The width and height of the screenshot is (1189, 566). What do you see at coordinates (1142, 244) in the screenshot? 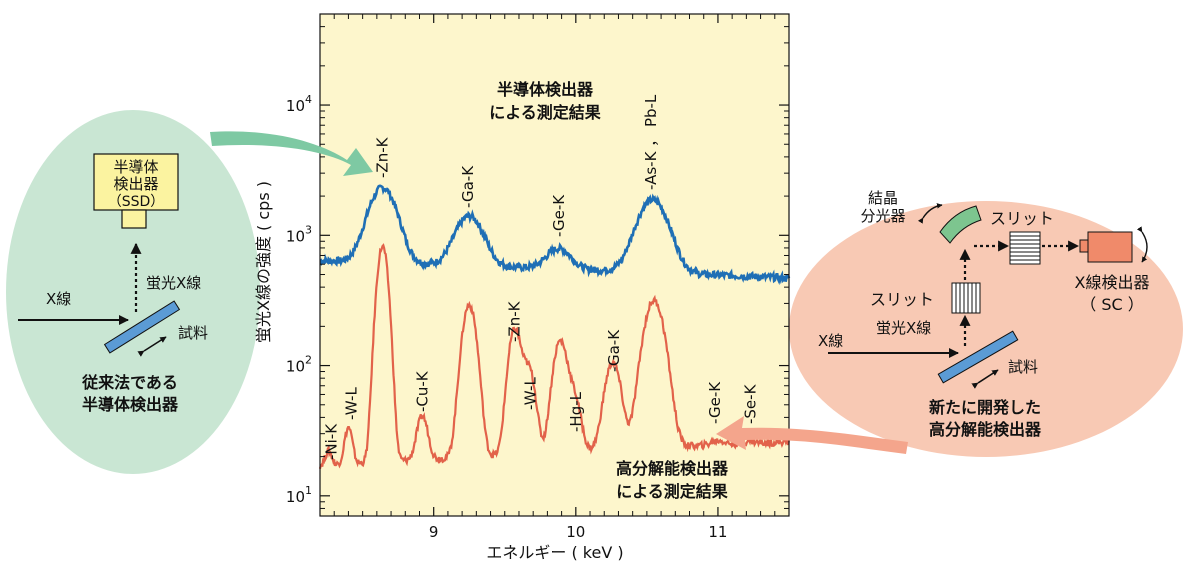
I see `sc-rotate-arrow` at bounding box center [1142, 244].